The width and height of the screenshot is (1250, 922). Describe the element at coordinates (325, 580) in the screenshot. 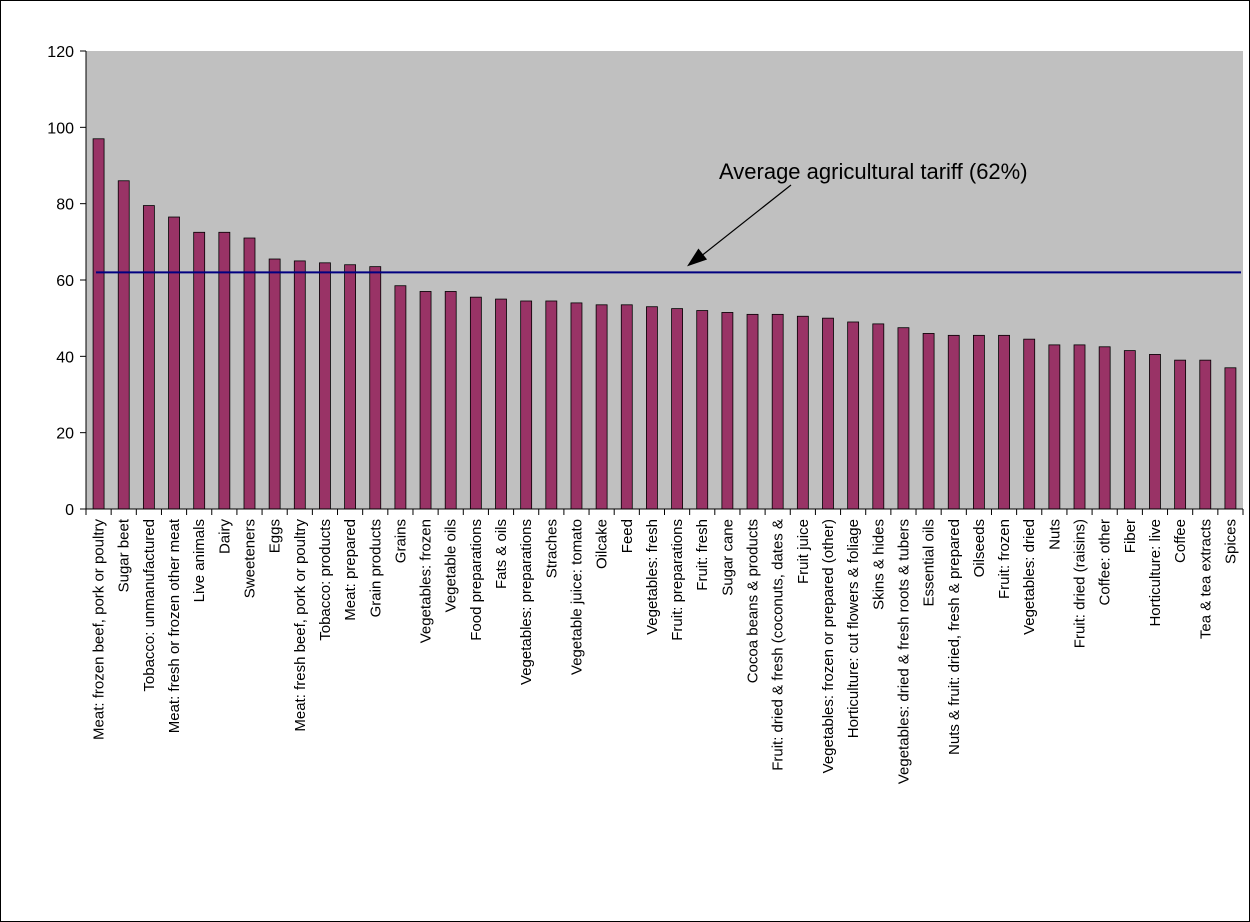

I see `x-category-label: Tobacco: products` at that location.